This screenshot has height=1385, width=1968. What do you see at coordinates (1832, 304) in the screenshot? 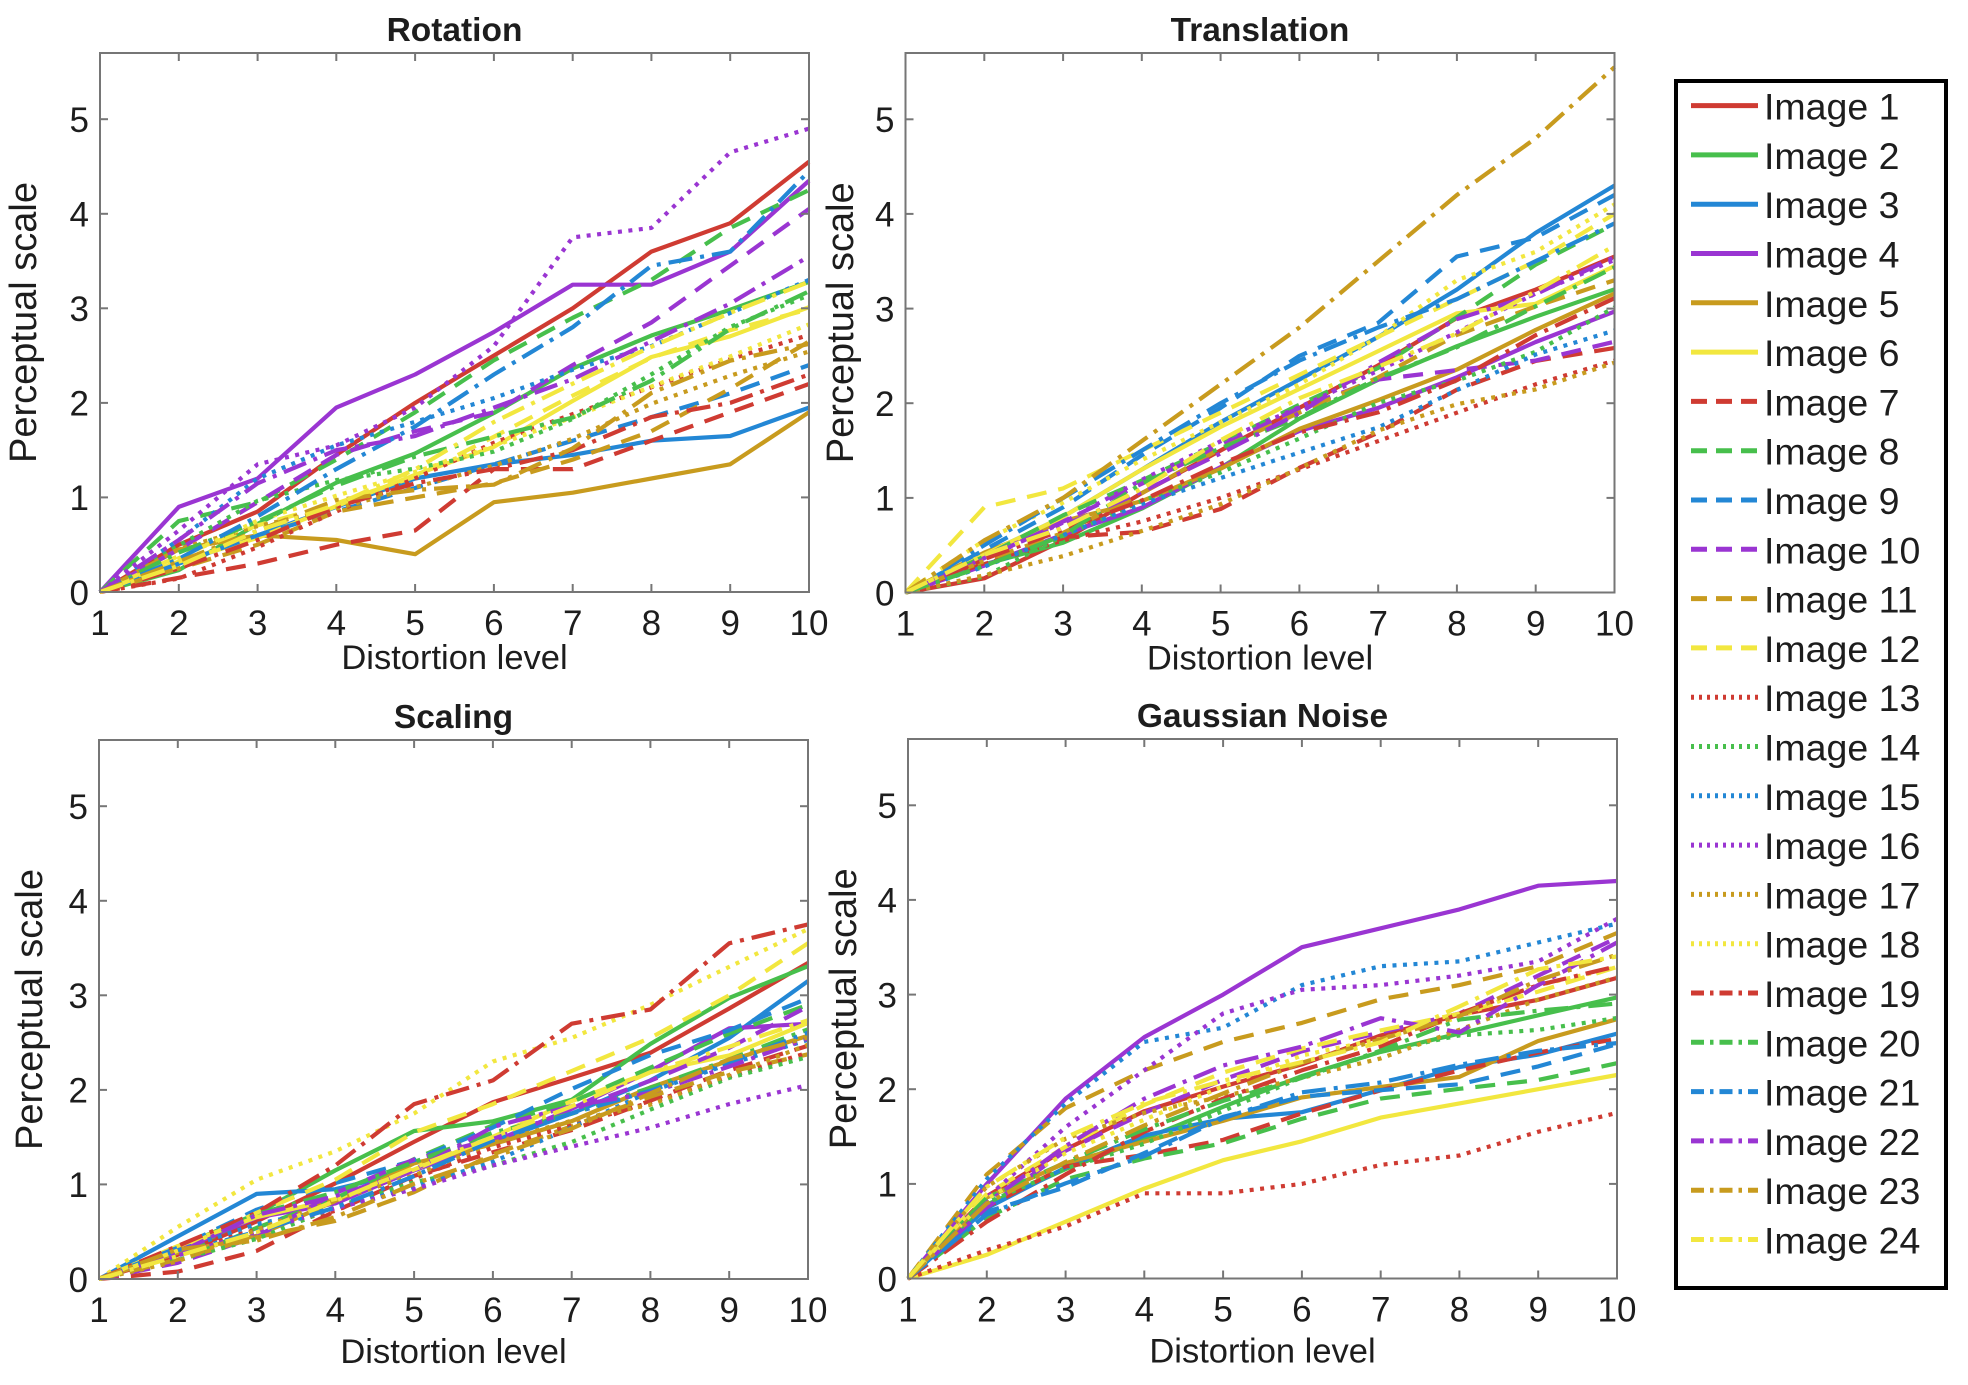
I see `svg-text: Image 5` at bounding box center [1832, 304].